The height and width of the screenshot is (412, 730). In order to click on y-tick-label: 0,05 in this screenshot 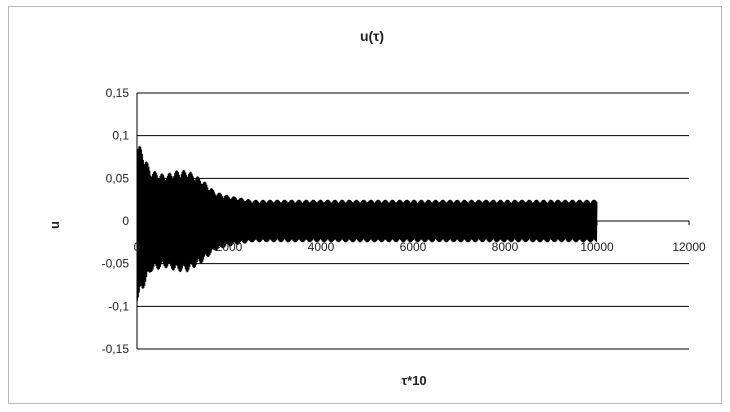, I will do `click(118, 178)`.